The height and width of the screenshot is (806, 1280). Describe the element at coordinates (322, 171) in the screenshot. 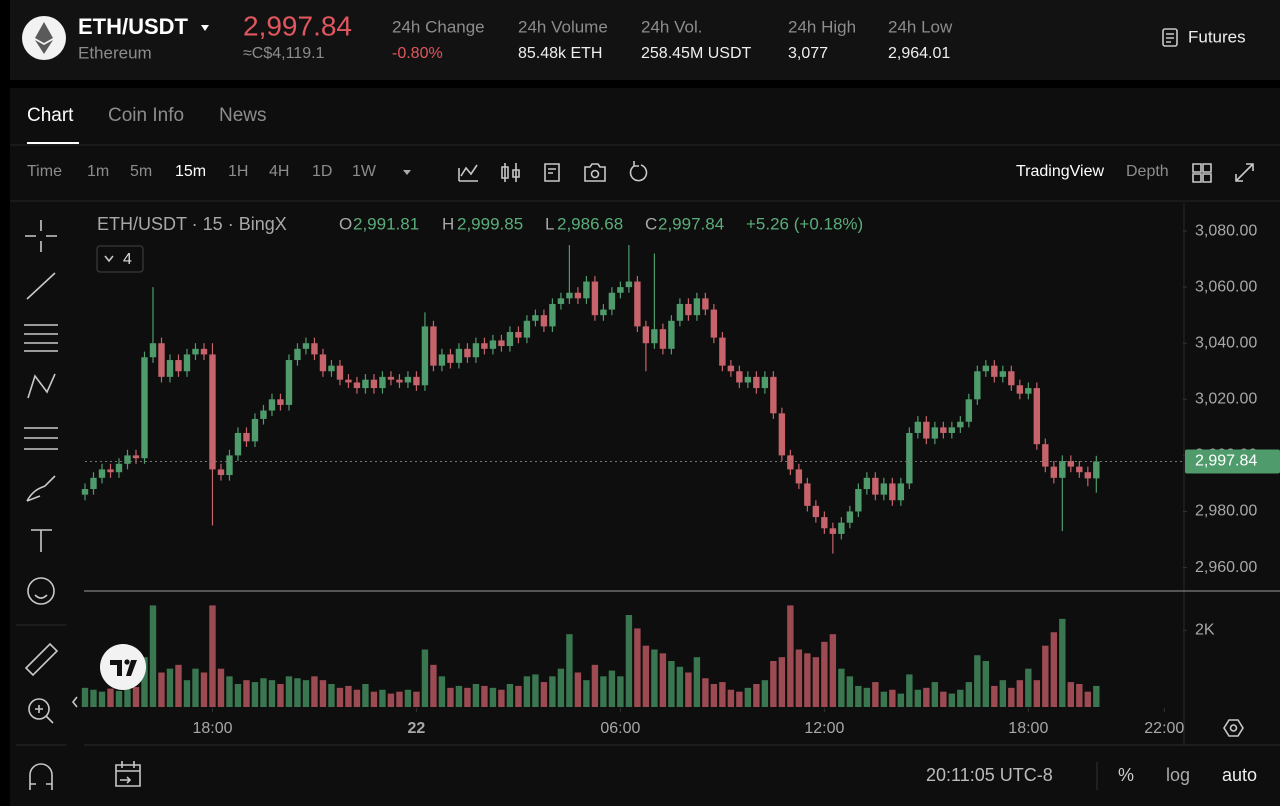

I see `interval: 1D` at that location.